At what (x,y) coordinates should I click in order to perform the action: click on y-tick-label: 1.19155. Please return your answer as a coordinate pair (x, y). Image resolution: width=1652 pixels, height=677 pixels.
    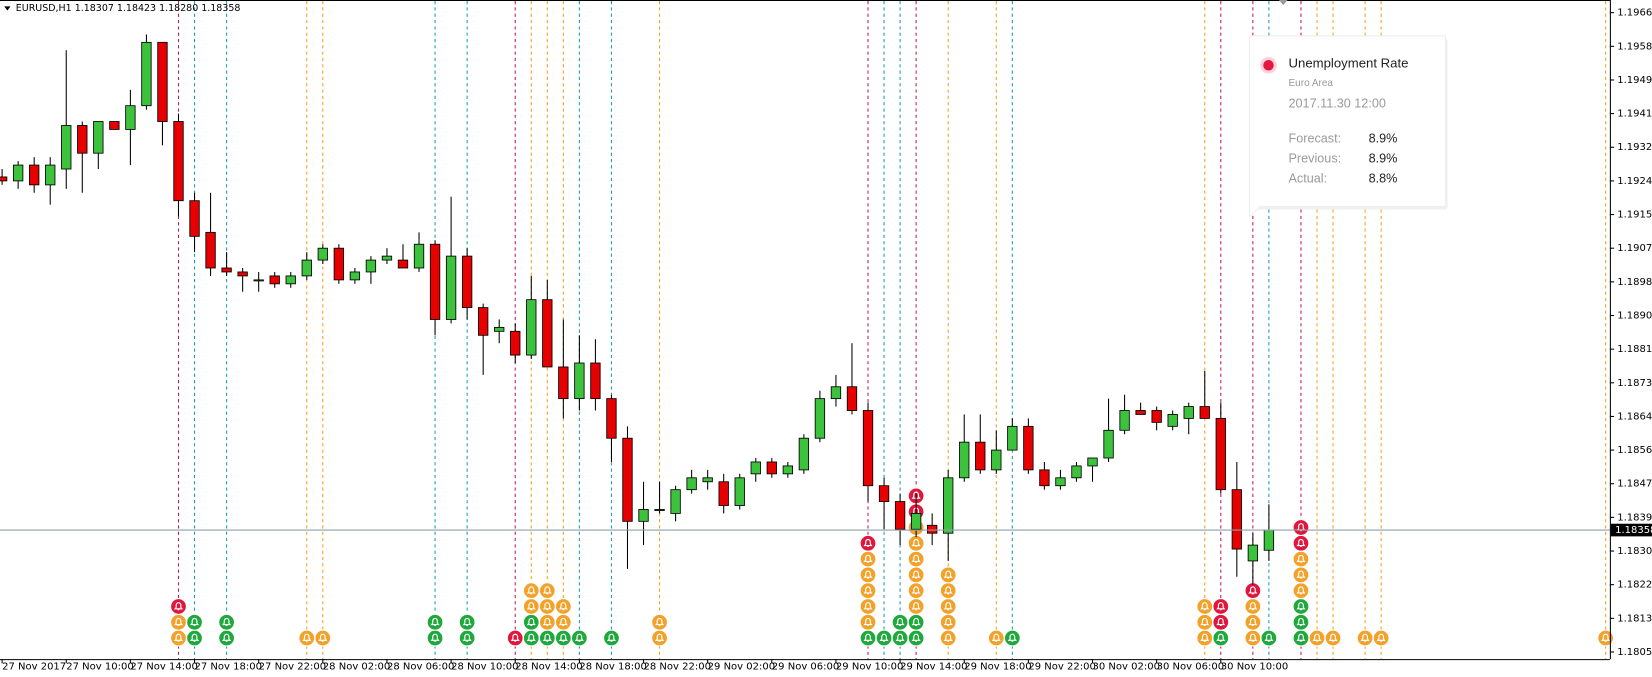
    Looking at the image, I should click on (1634, 215).